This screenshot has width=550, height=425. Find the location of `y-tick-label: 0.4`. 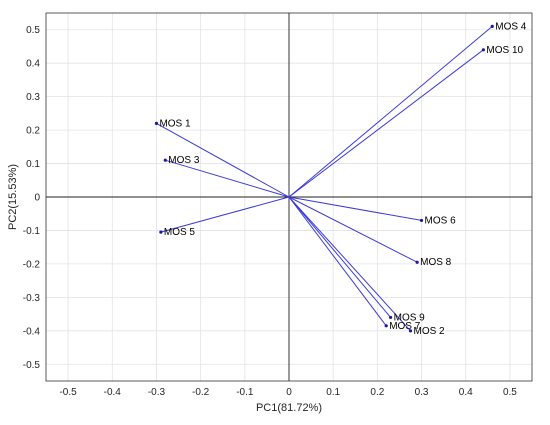

y-tick-label: 0.4 is located at coordinates (33, 64).